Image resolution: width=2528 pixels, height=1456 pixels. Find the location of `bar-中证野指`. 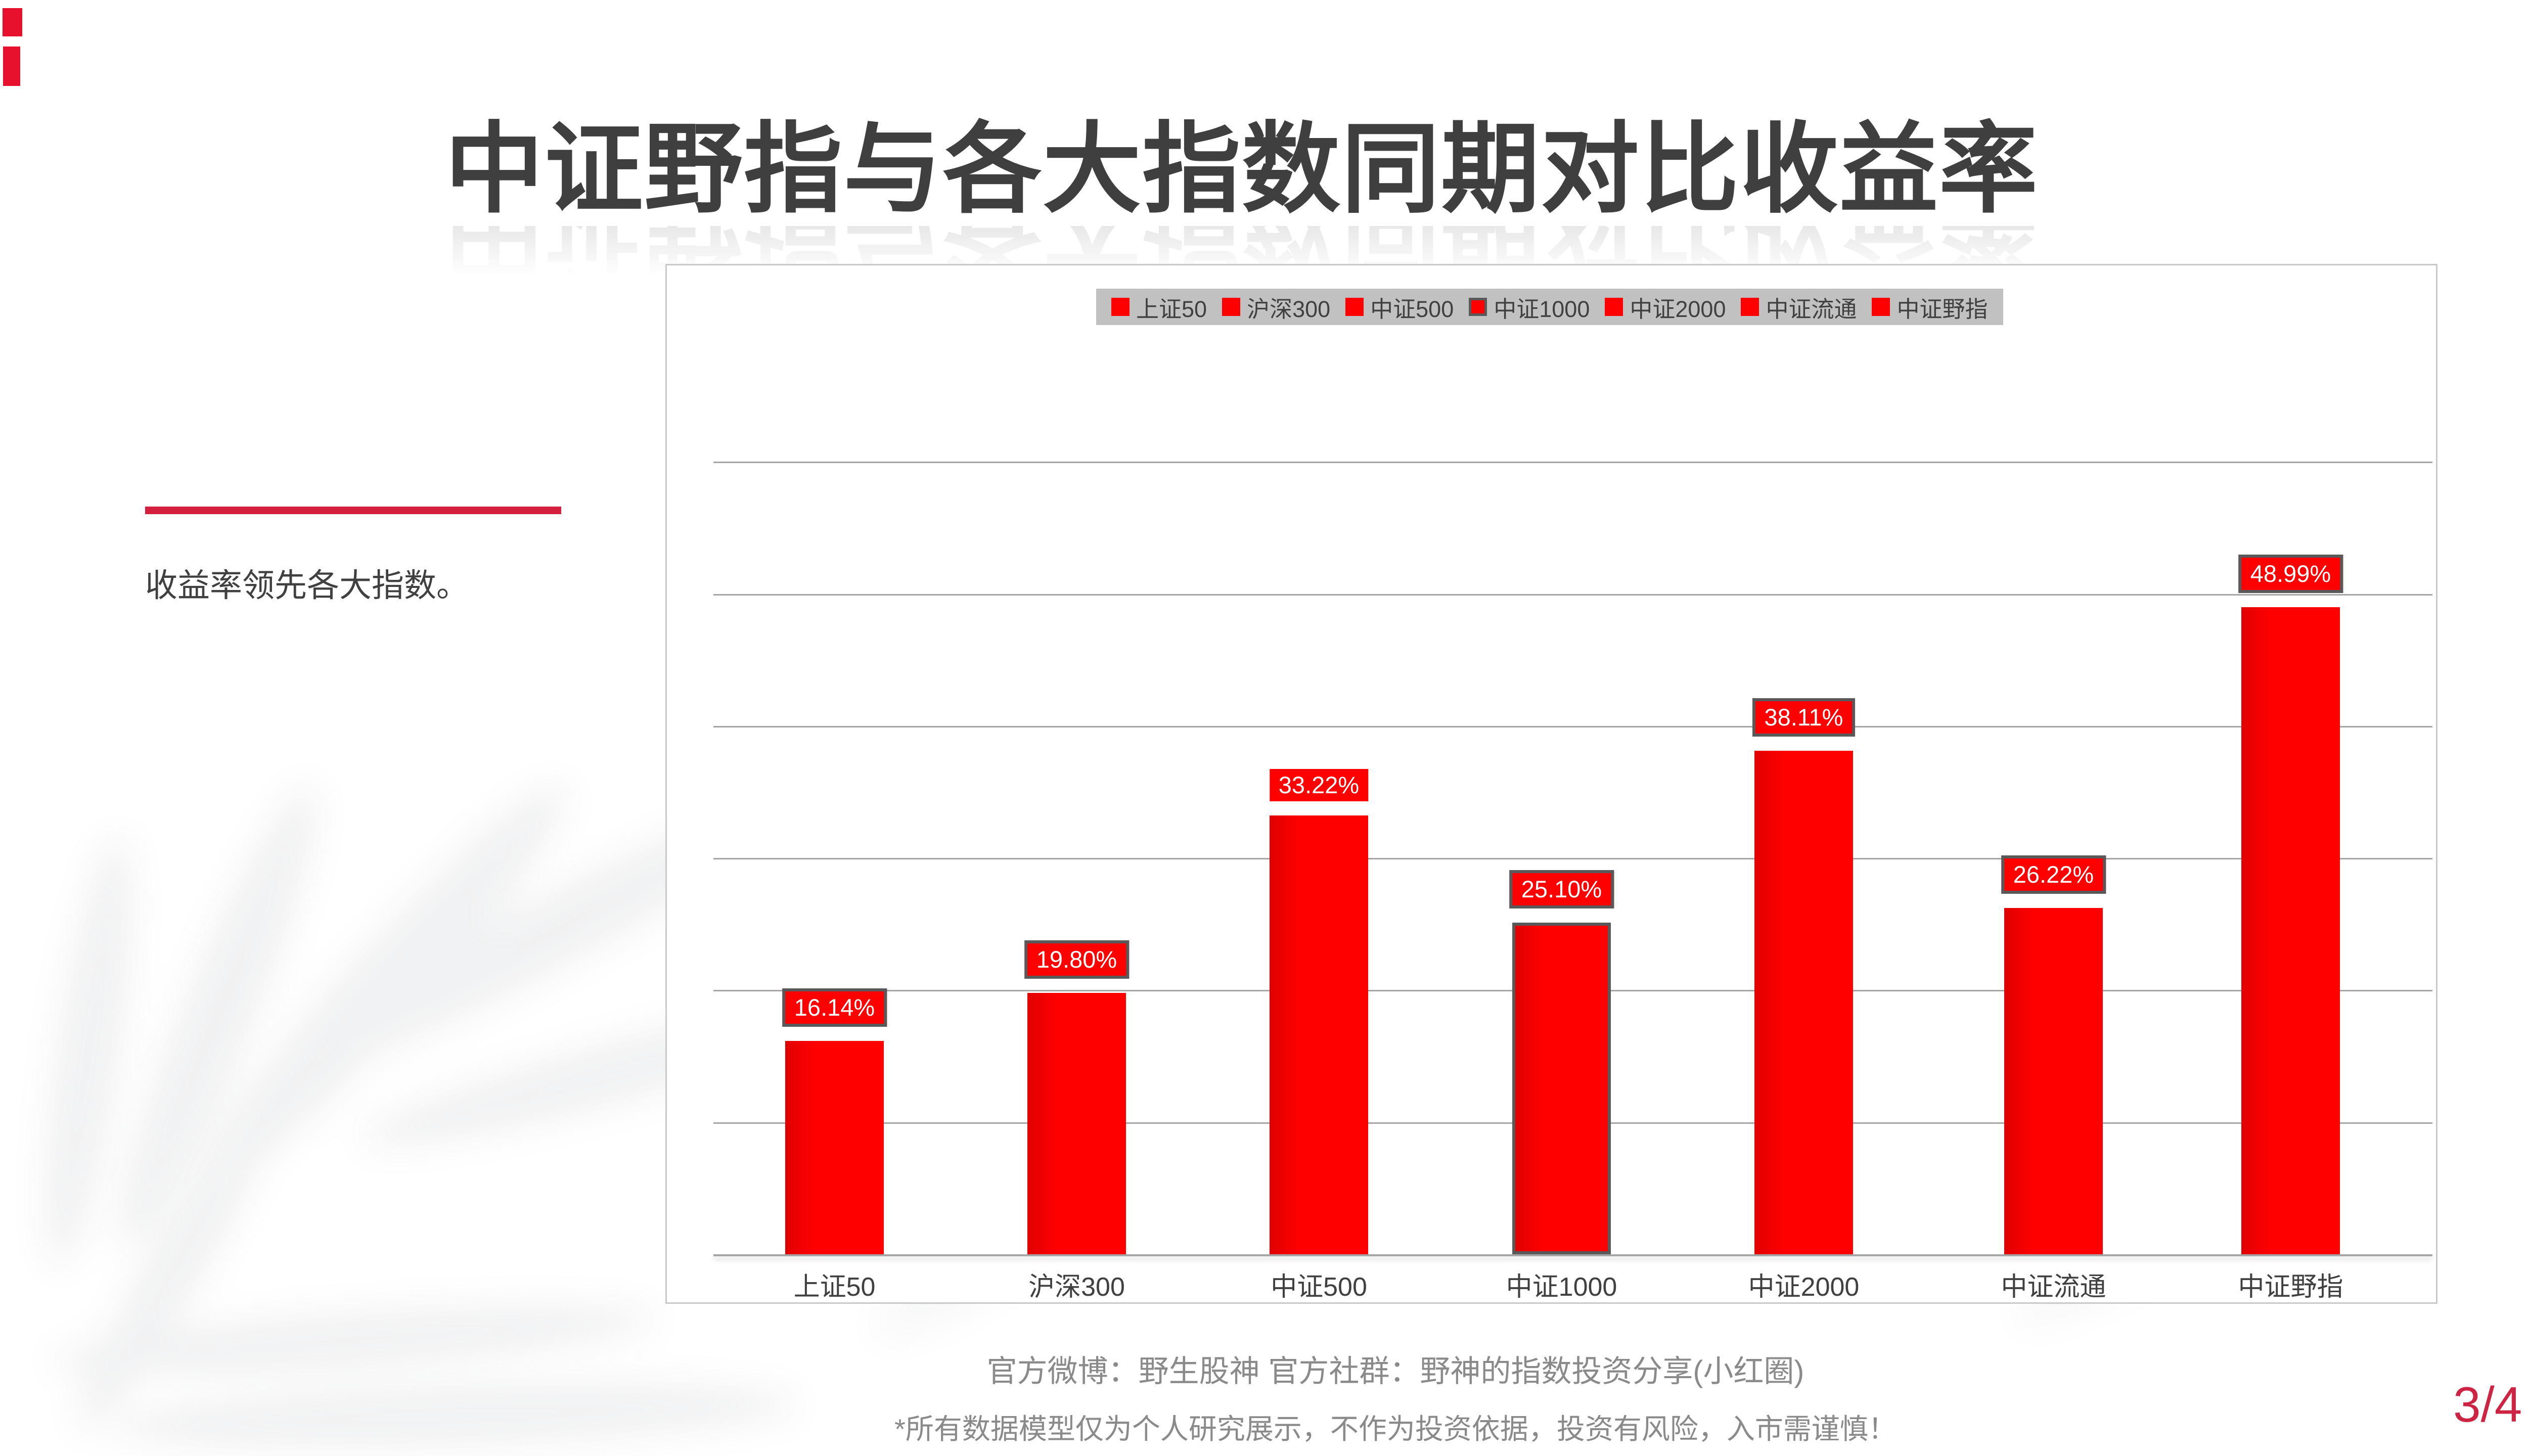

bar-中证野指 is located at coordinates (2291, 930).